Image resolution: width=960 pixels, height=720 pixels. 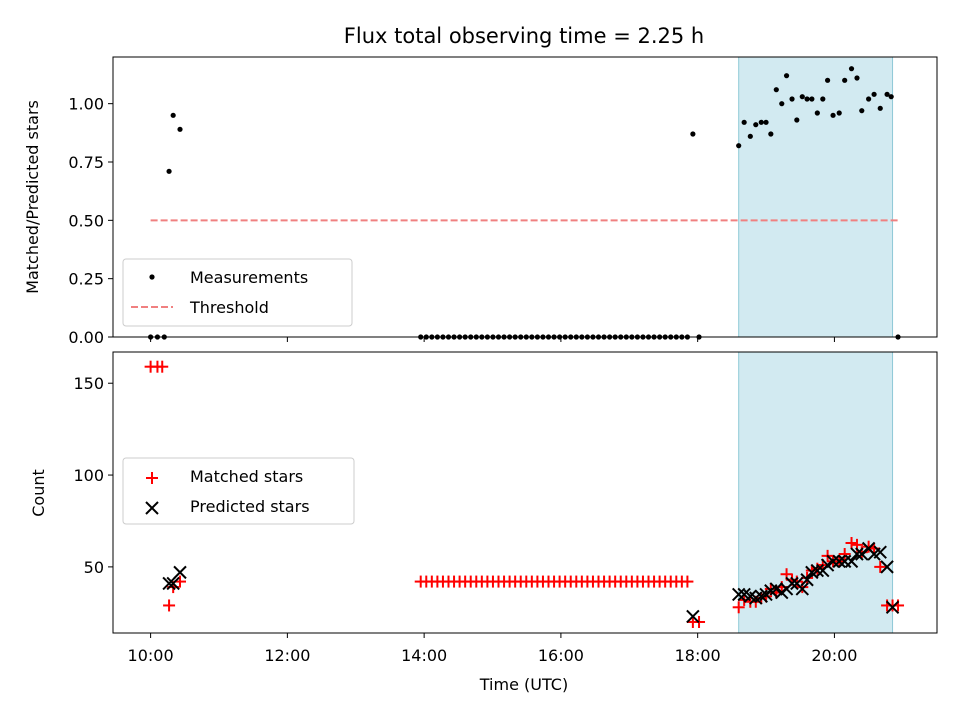 I want to click on bottom-panel-shade, so click(x=815, y=492).